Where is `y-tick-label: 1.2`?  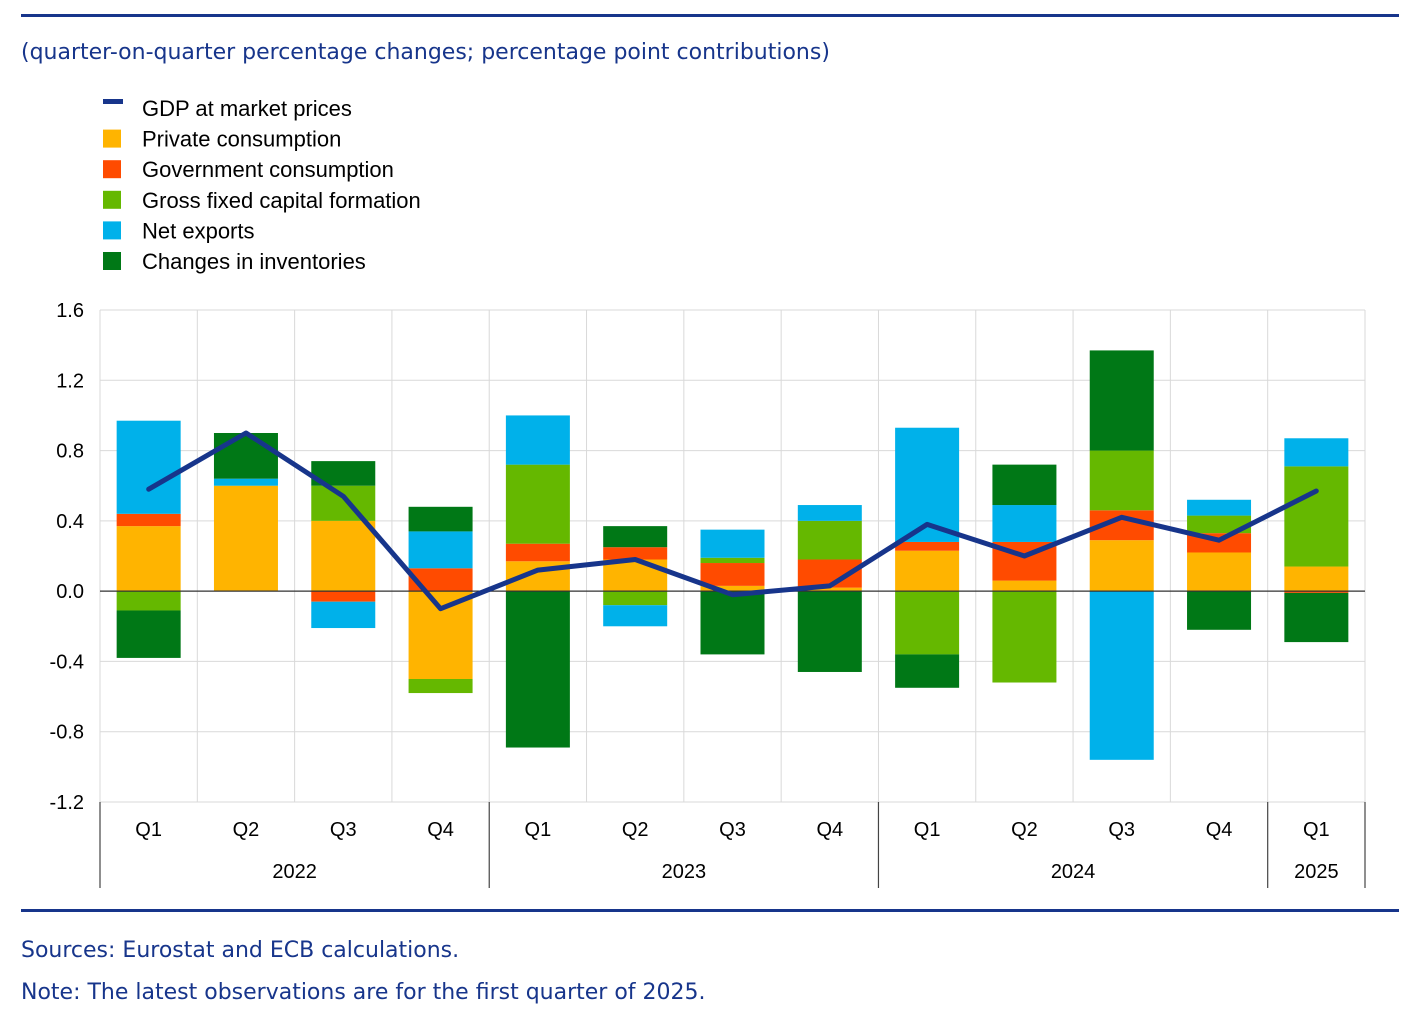 y-tick-label: 1.2 is located at coordinates (70, 381).